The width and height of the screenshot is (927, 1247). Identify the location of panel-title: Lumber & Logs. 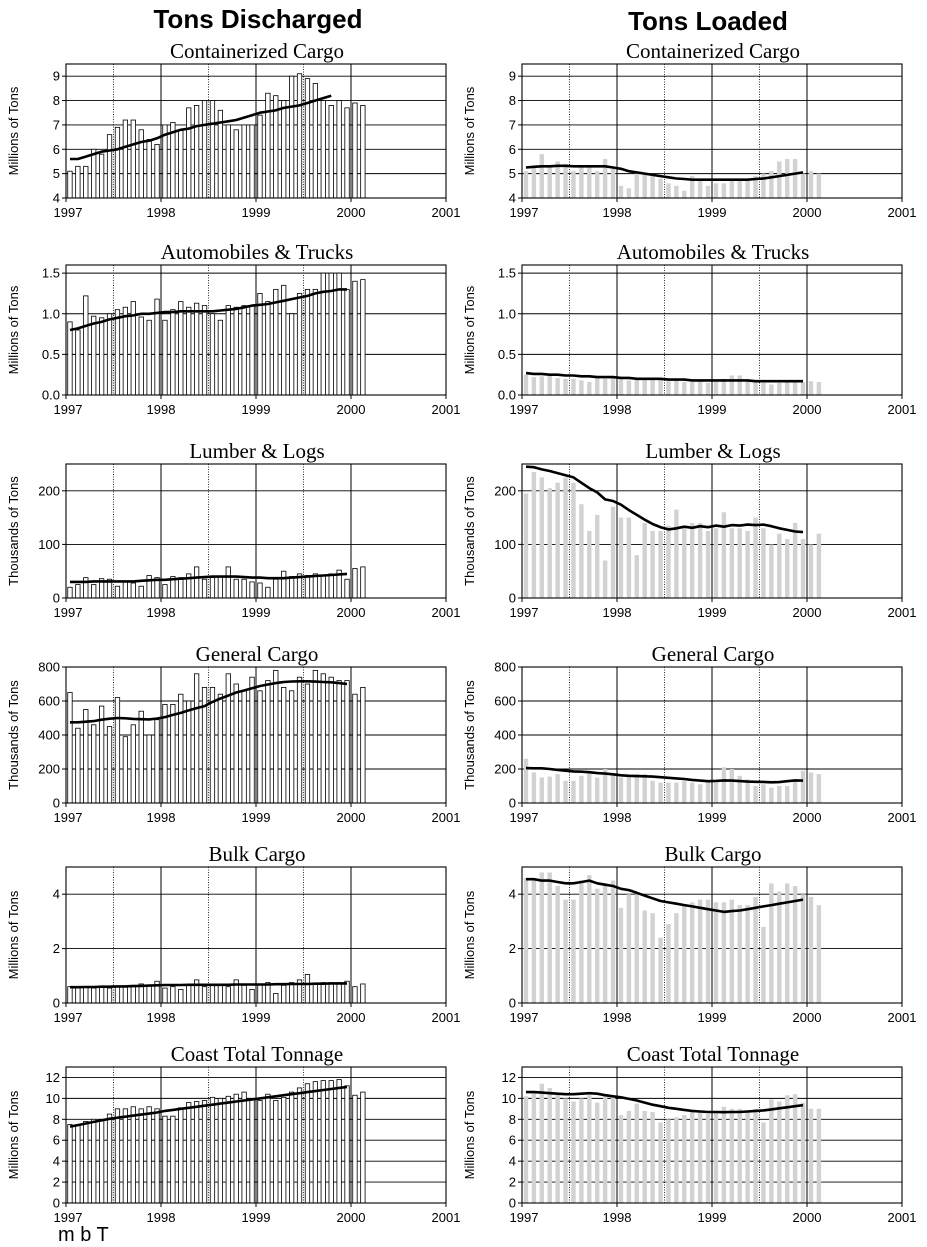
(712, 451).